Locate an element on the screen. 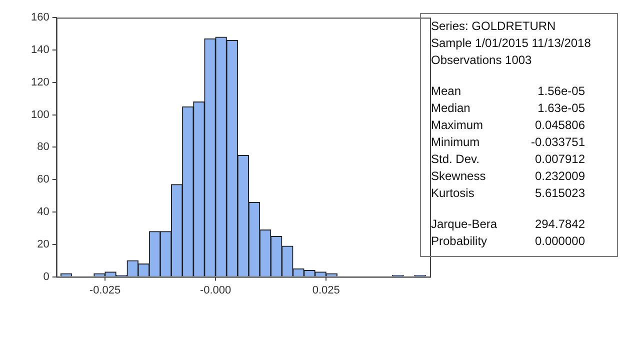  text: Kurtosis 5.615023 is located at coordinates (508, 193).